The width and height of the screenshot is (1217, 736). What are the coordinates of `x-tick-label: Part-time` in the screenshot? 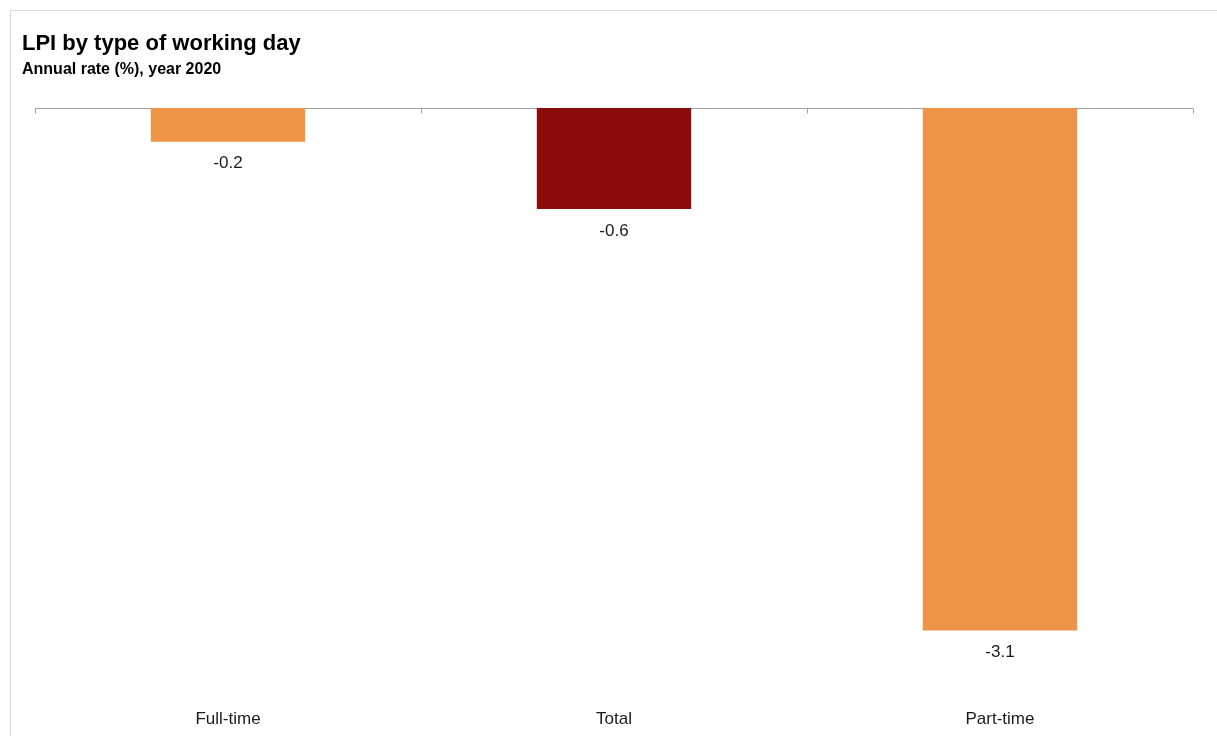 It's located at (1000, 719).